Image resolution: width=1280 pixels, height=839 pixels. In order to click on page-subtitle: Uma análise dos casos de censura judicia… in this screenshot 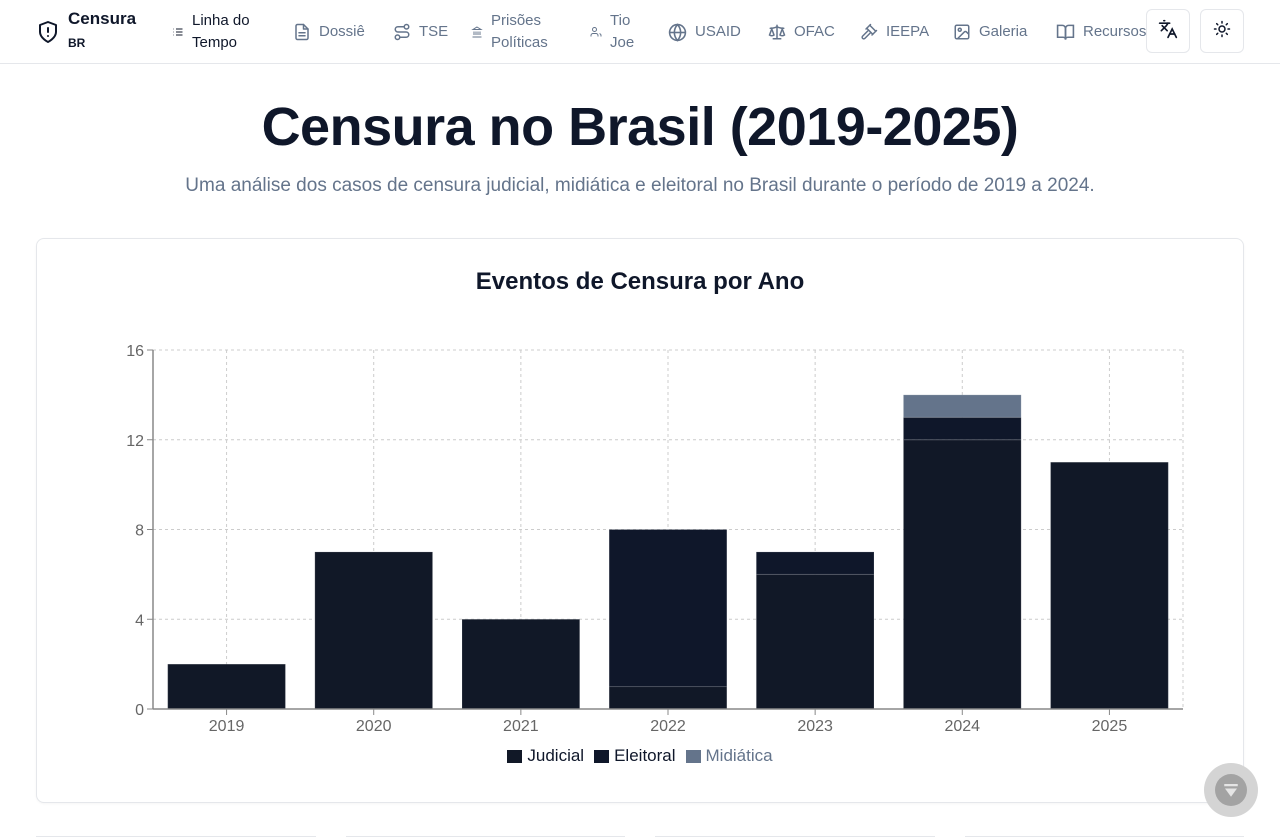, I will do `click(640, 185)`.